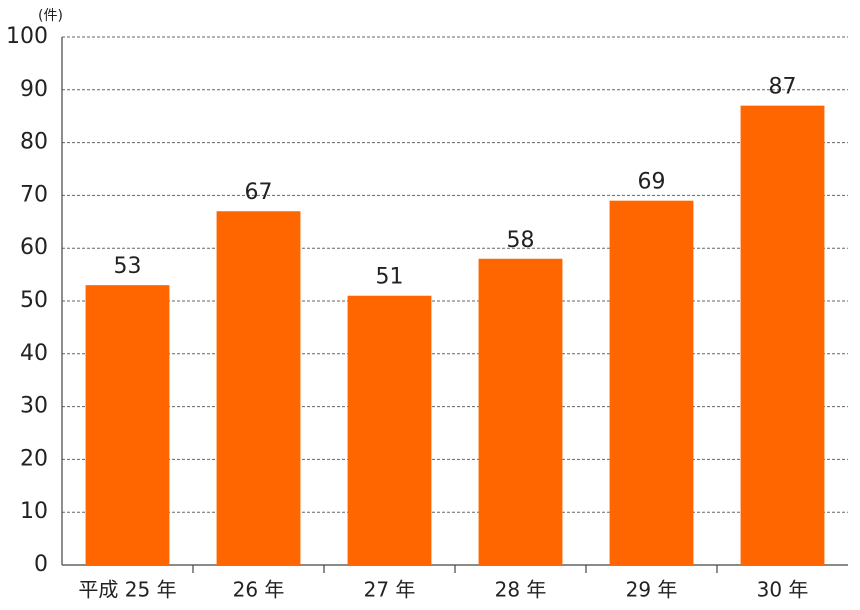  Describe the element at coordinates (34, 406) in the screenshot. I see `y-tick-label: 30` at that location.